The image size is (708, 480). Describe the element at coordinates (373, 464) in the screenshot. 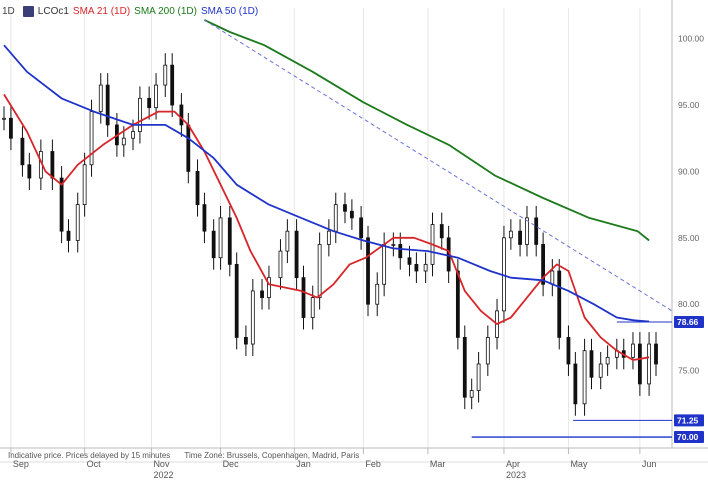

I see `x-tick-label: Feb` at that location.